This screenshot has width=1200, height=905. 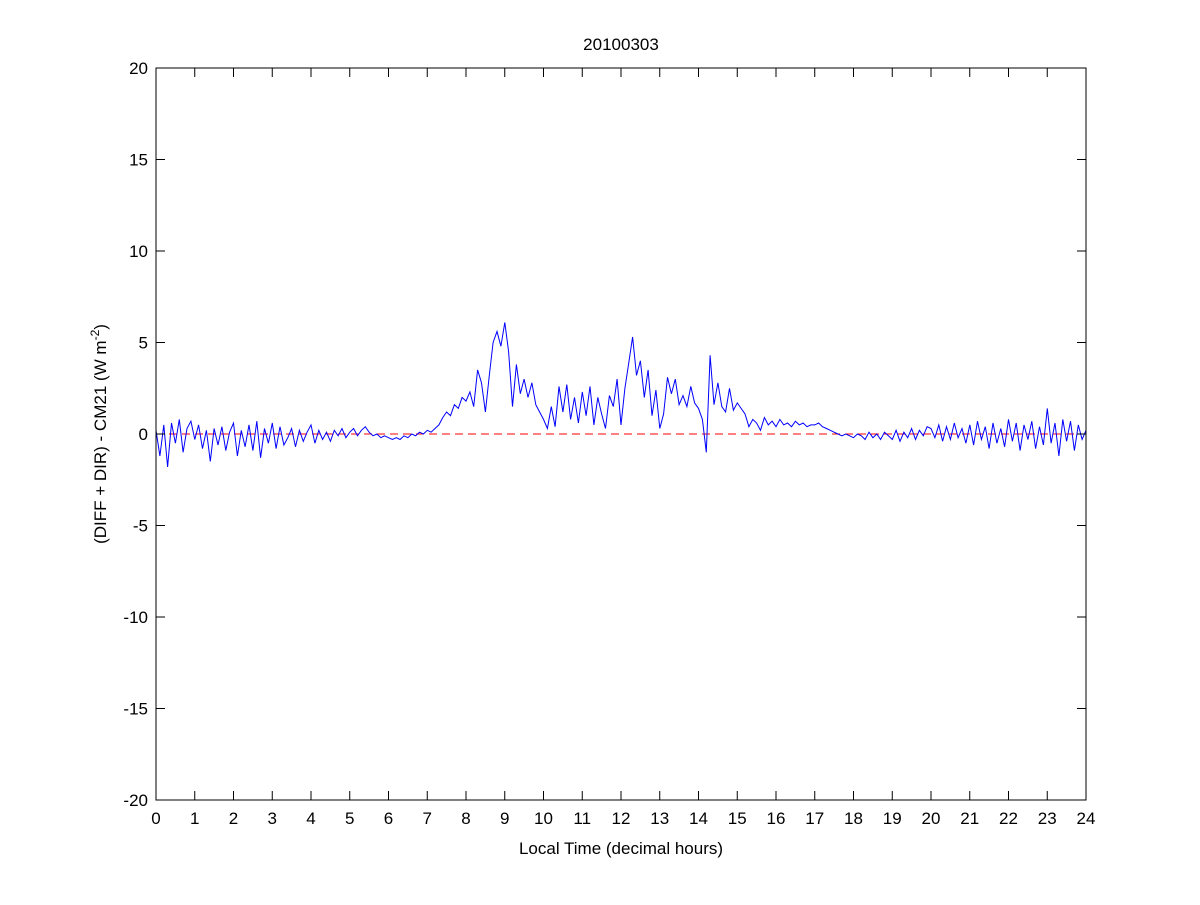 I want to click on x-tick-label: 14, so click(x=698, y=818).